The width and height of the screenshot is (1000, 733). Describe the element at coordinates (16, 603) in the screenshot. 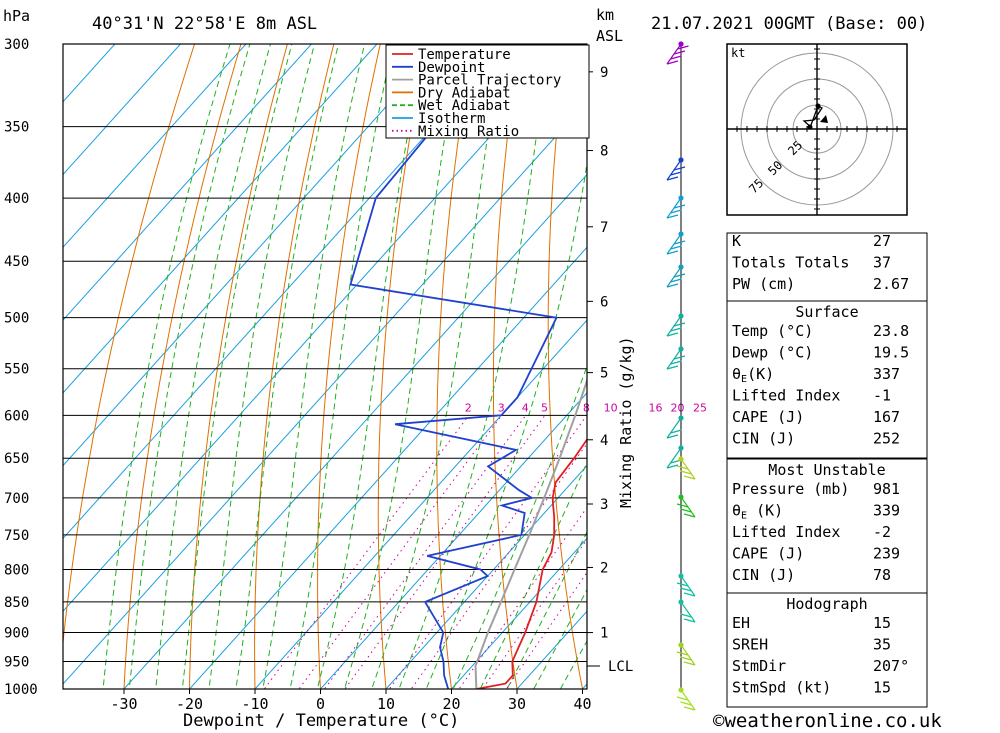

I see `pressure-tick-label: 850` at that location.